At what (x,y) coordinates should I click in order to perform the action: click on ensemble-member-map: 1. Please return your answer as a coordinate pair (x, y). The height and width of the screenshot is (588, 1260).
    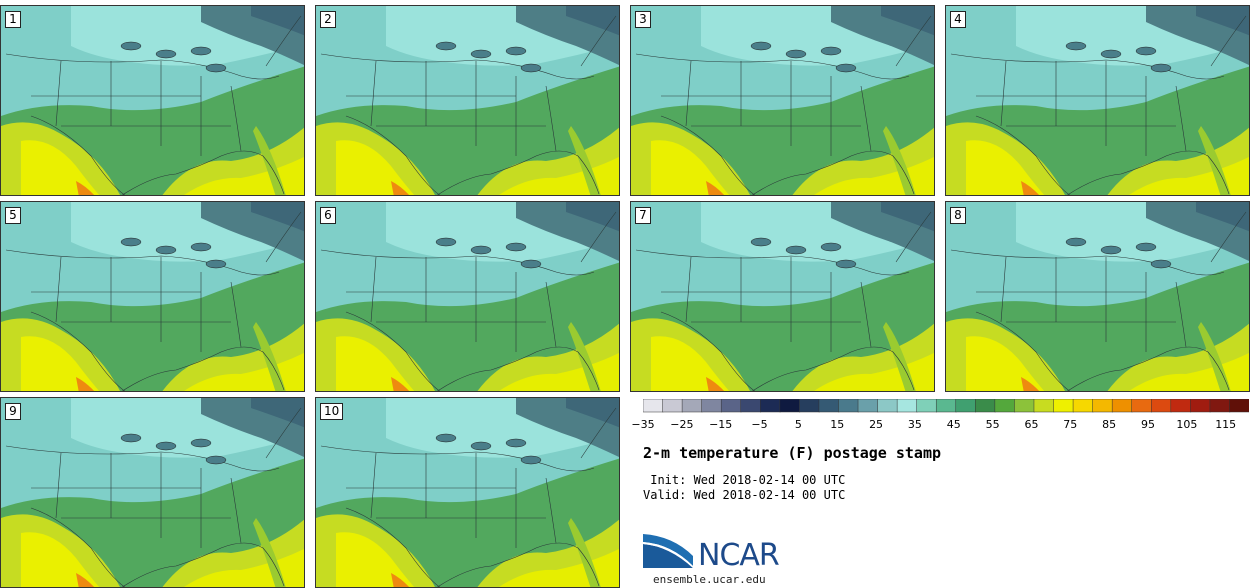
    Looking at the image, I should click on (152, 100).